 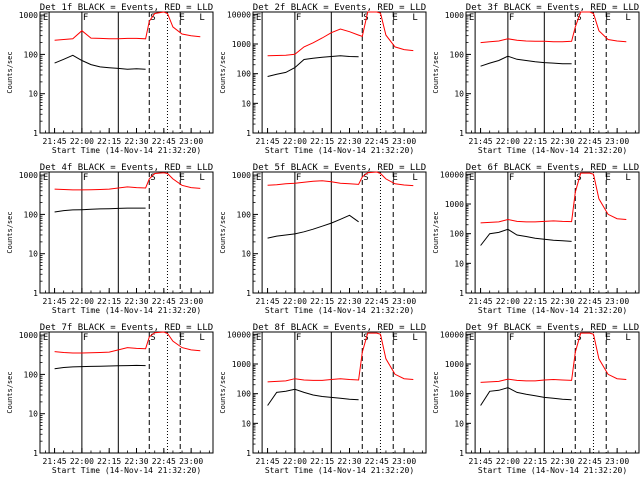 What do you see at coordinates (552, 168) in the screenshot?
I see `panel-title: Det 6f BLACK = Events, RED = LLD` at bounding box center [552, 168].